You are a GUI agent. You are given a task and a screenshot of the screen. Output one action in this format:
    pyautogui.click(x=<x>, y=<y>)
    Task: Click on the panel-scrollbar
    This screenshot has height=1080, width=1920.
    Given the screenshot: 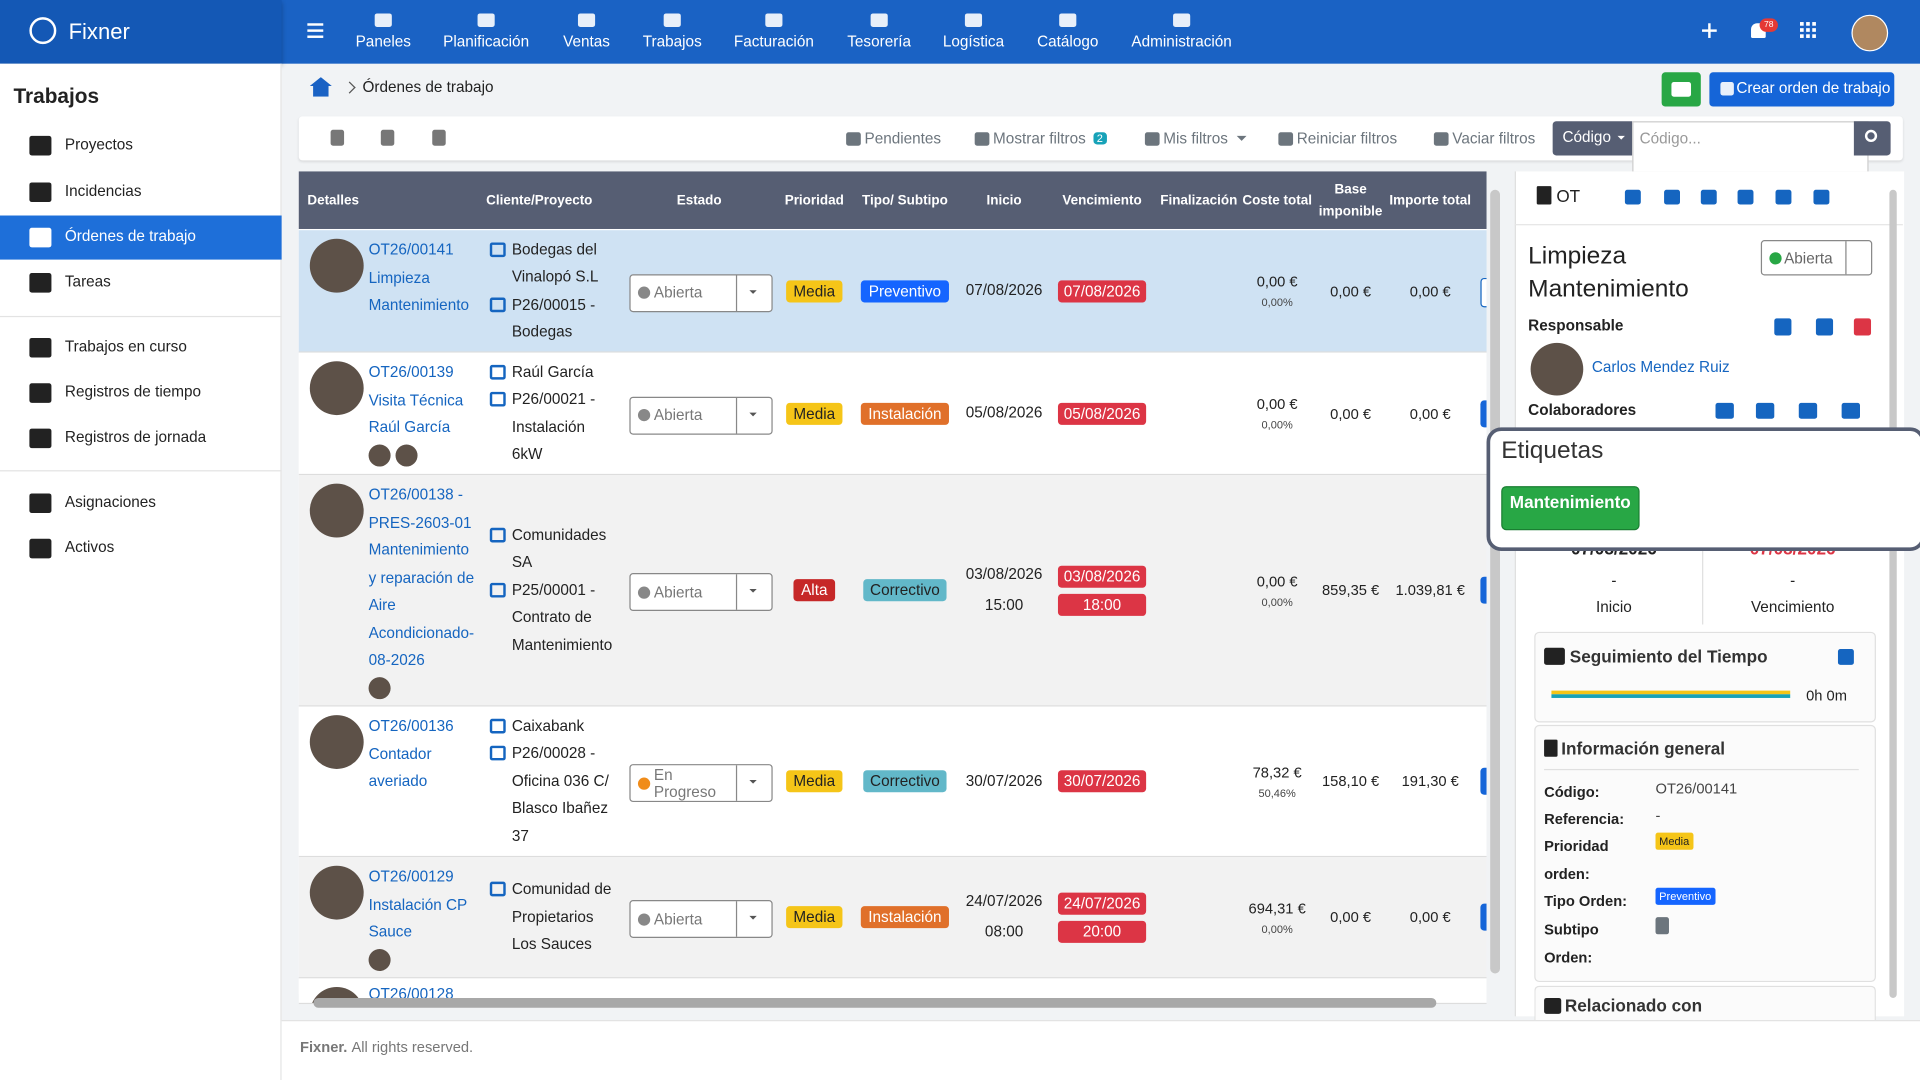 What is the action you would take?
    pyautogui.click(x=1893, y=593)
    